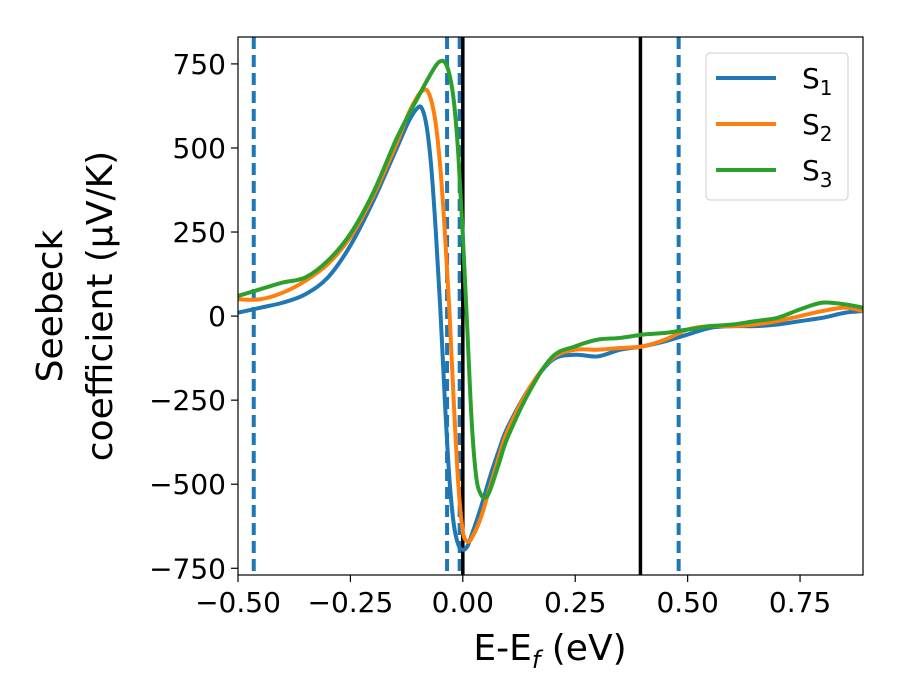 The width and height of the screenshot is (900, 700). What do you see at coordinates (351, 602) in the screenshot?
I see `x-tick-label: −0.25` at bounding box center [351, 602].